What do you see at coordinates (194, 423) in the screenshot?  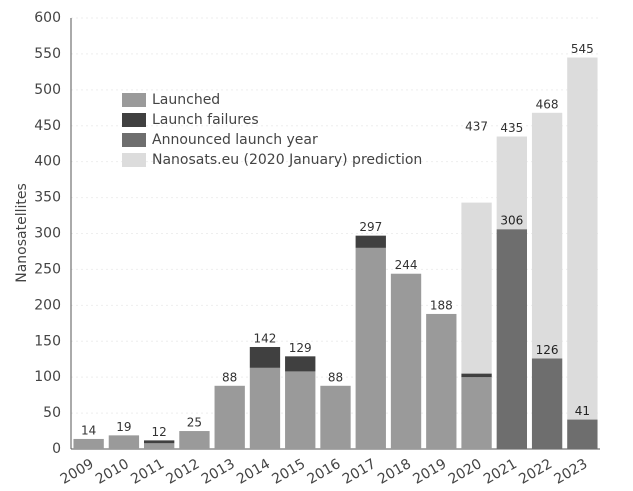 I see `total-label: 25` at bounding box center [194, 423].